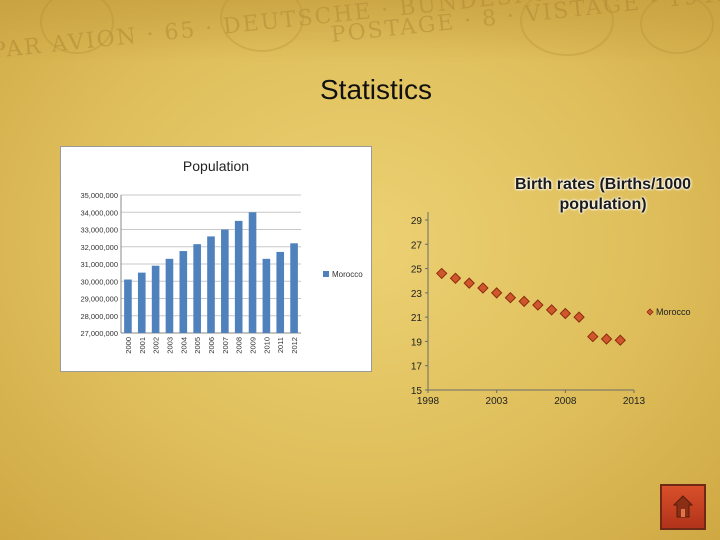  What do you see at coordinates (156, 345) in the screenshot?
I see `x-tick-label: 2002` at bounding box center [156, 345].